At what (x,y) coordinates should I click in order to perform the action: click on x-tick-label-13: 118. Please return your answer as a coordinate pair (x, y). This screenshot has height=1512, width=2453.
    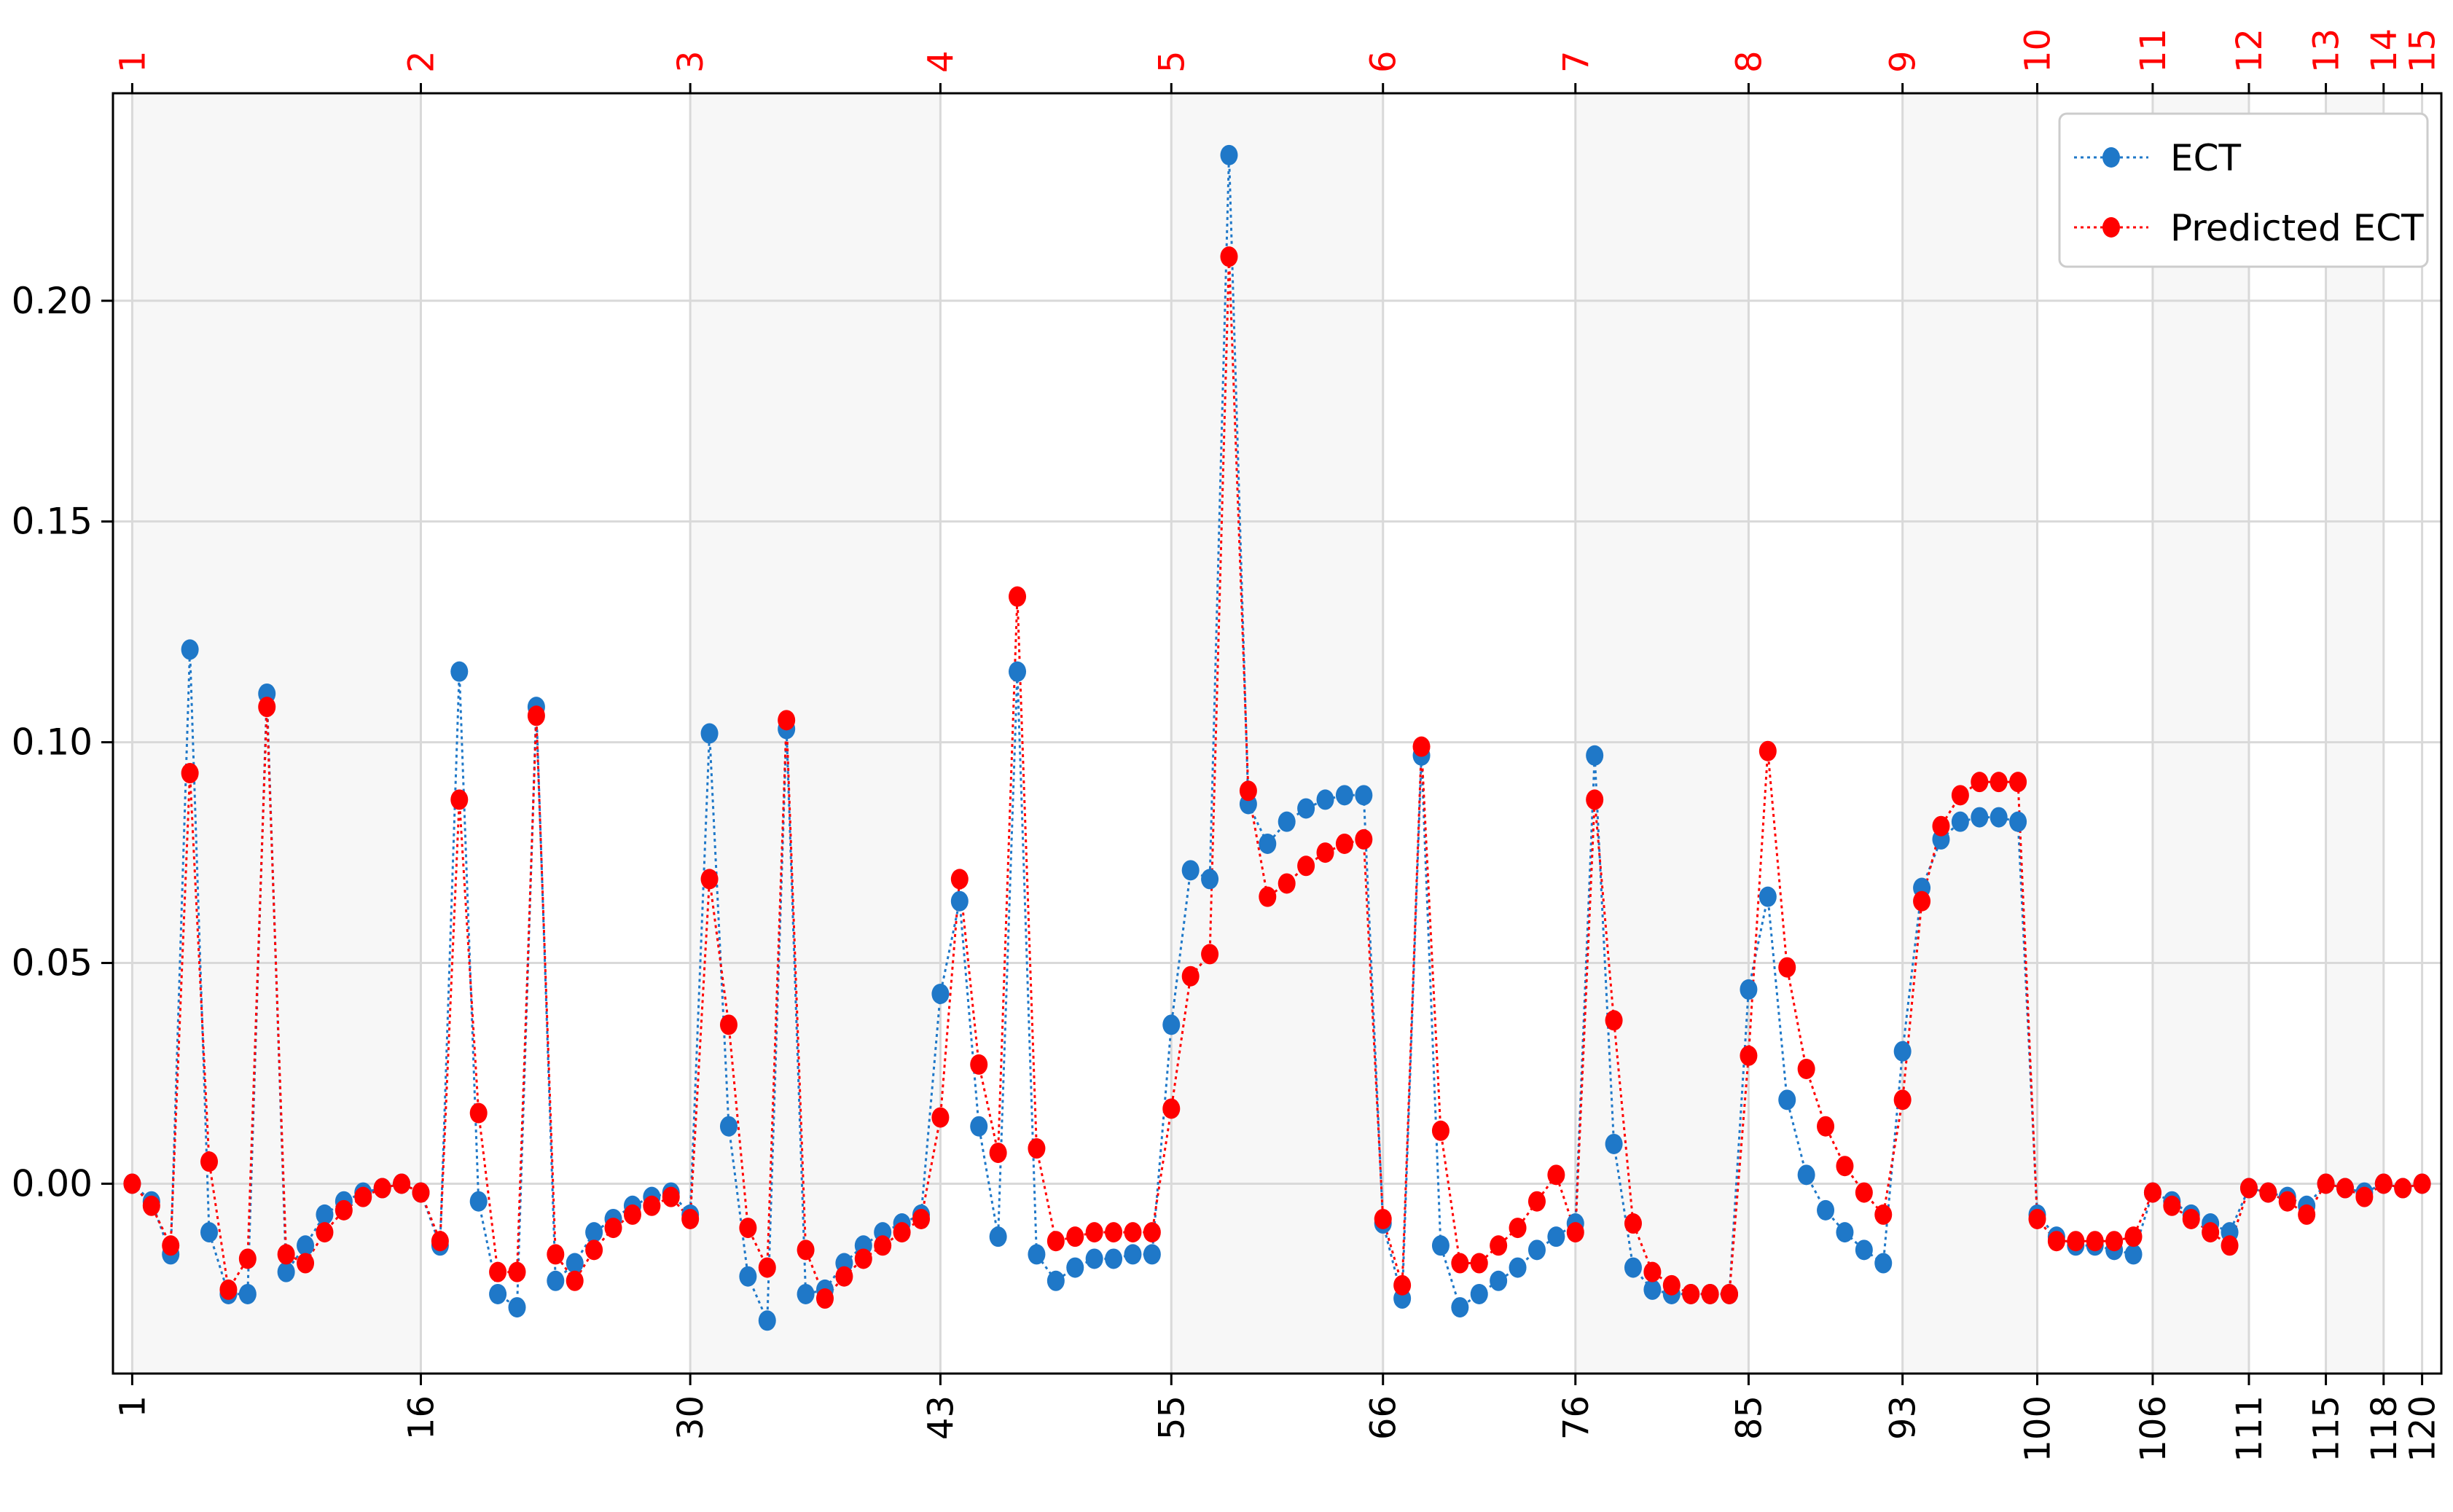
    Looking at the image, I should click on (2384, 1429).